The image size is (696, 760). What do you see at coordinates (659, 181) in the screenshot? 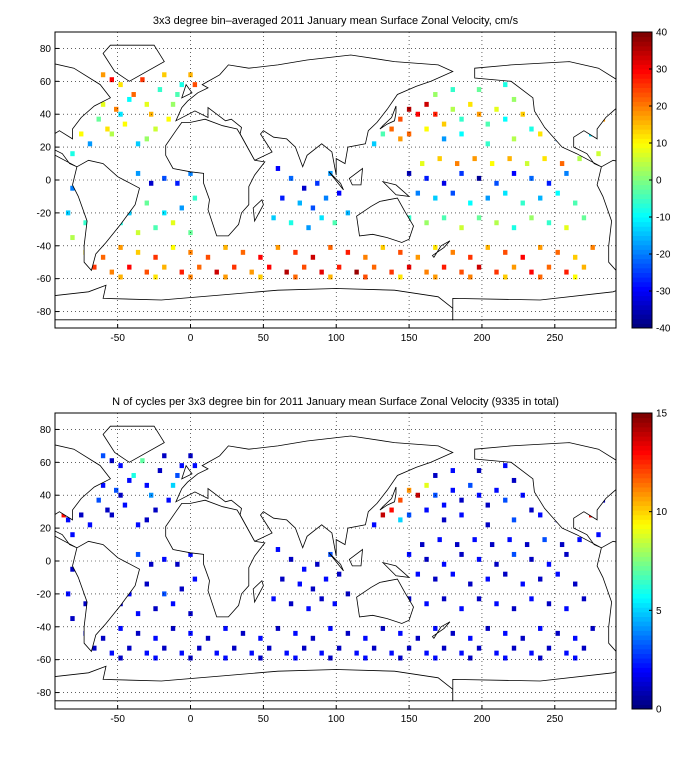
I see `colorbar-tick-label: 0` at bounding box center [659, 181].